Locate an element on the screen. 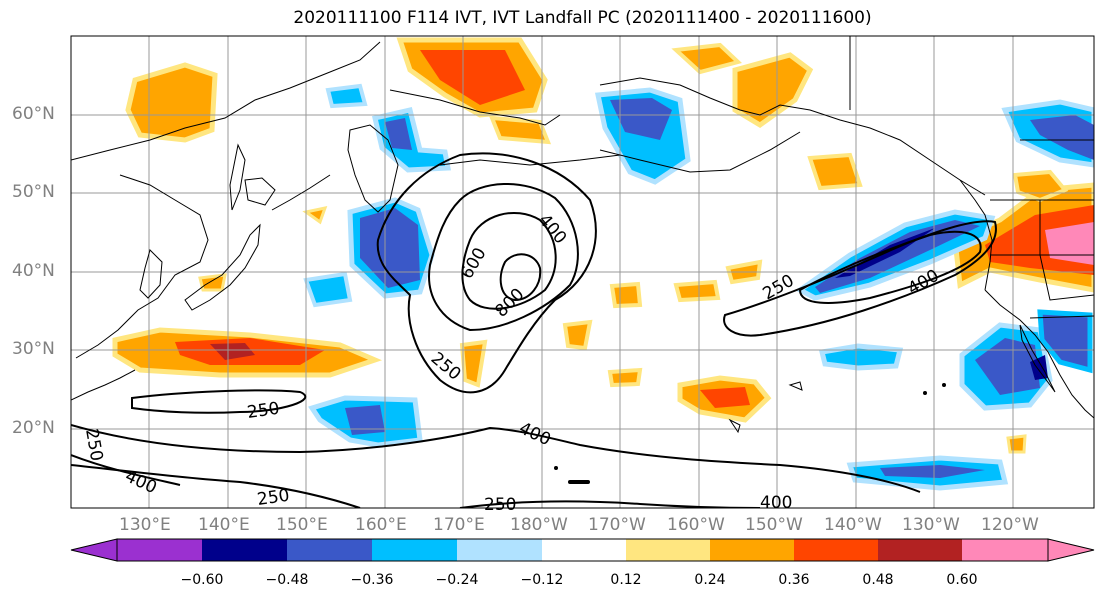 This screenshot has width=1105, height=601. lon-label-170e: 170°E is located at coordinates (459, 525).